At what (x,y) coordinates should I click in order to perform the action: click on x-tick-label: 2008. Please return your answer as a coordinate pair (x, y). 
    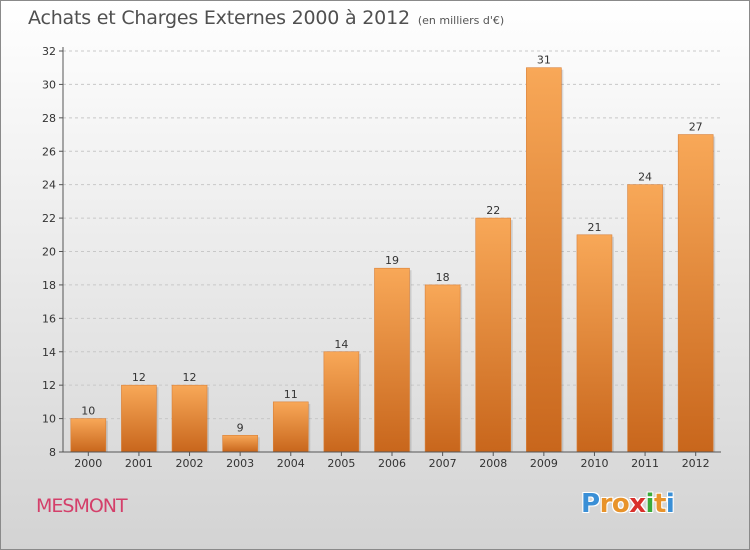
    Looking at the image, I should click on (493, 463).